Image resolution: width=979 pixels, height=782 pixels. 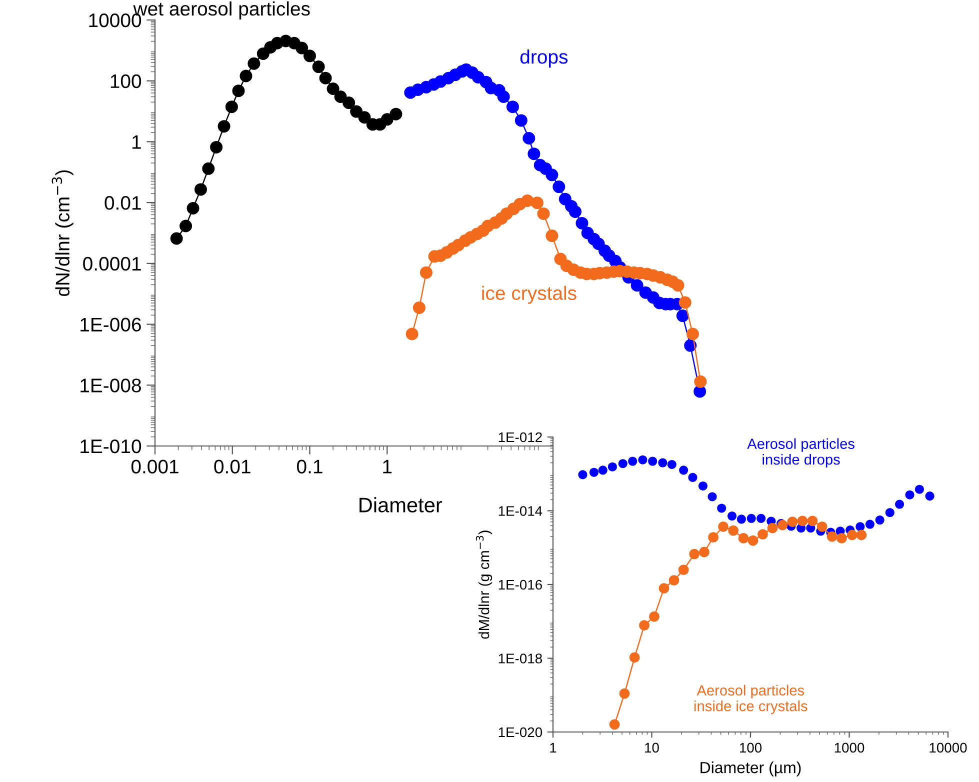 What do you see at coordinates (520, 659) in the screenshot?
I see `y-tick-label: 1E-018` at bounding box center [520, 659].